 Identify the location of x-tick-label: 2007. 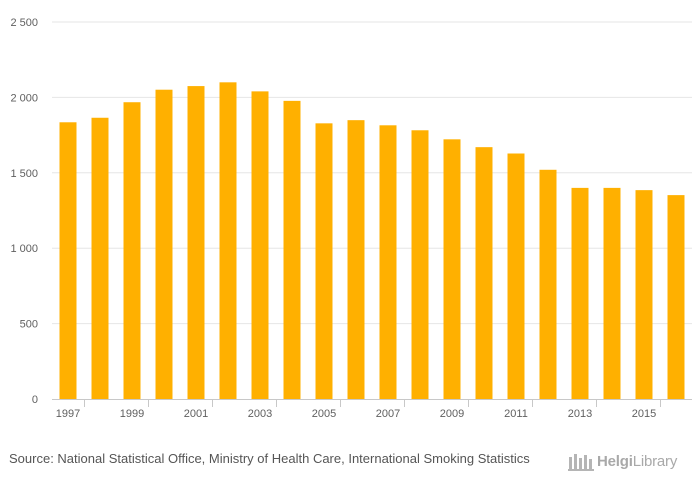
(388, 414).